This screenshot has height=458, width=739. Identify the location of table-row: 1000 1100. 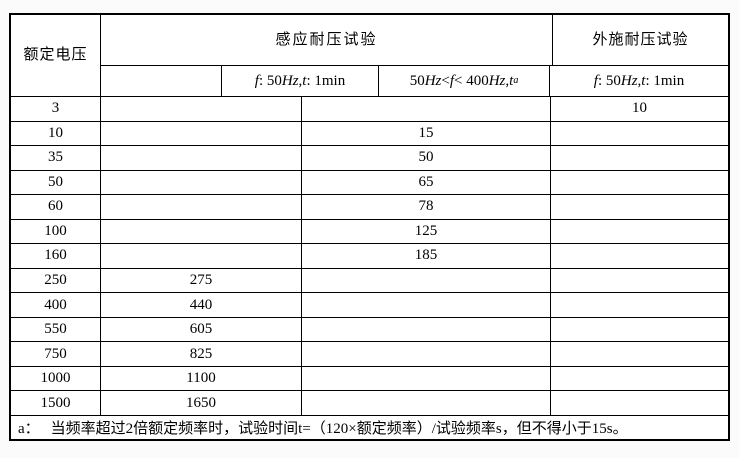
(369, 379).